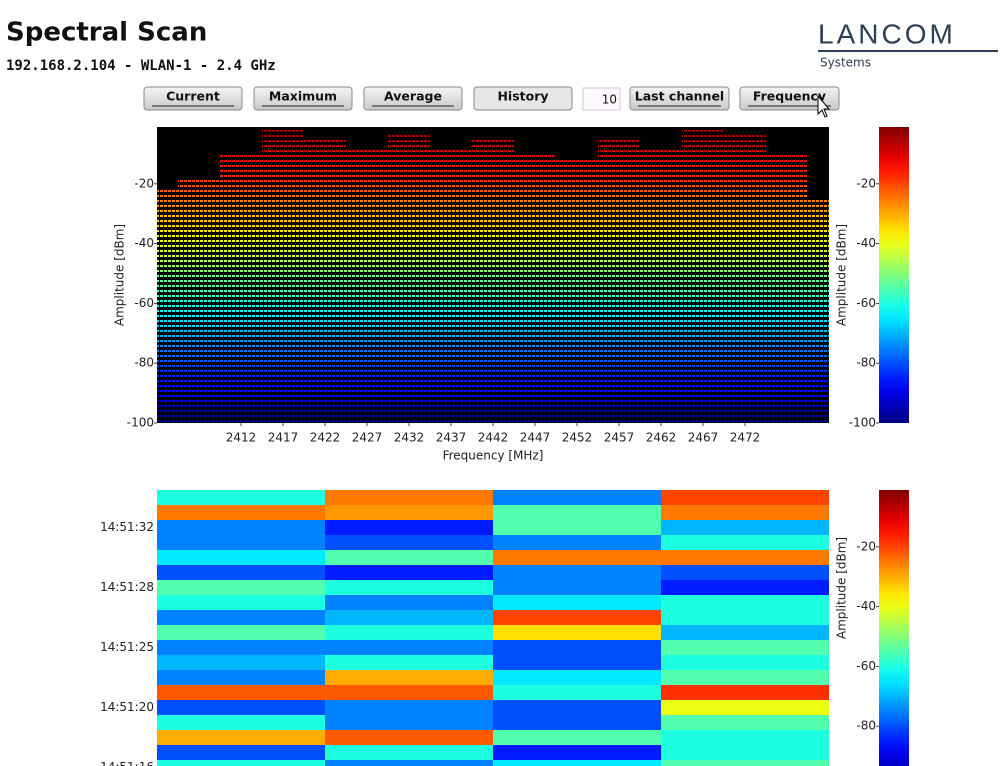 The width and height of the screenshot is (1005, 766). I want to click on button: Frequency, so click(789, 98).